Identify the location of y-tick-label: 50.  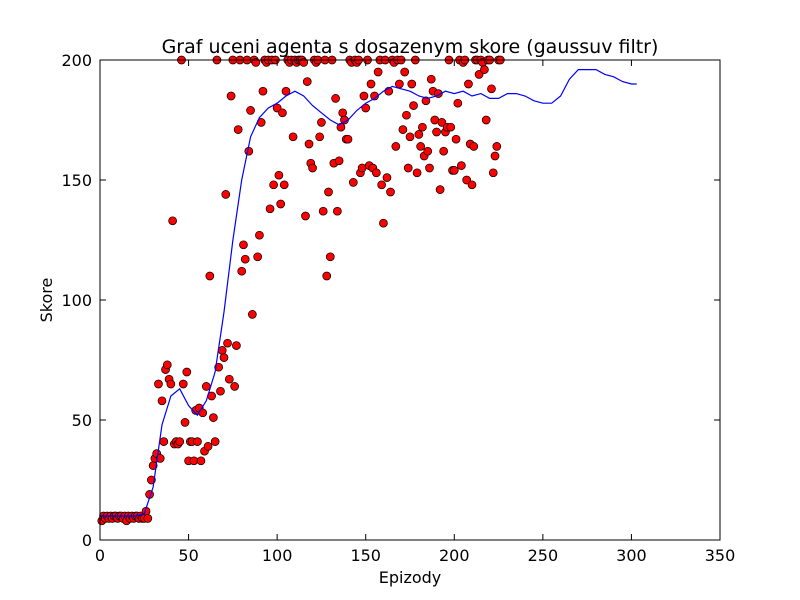
(82, 420).